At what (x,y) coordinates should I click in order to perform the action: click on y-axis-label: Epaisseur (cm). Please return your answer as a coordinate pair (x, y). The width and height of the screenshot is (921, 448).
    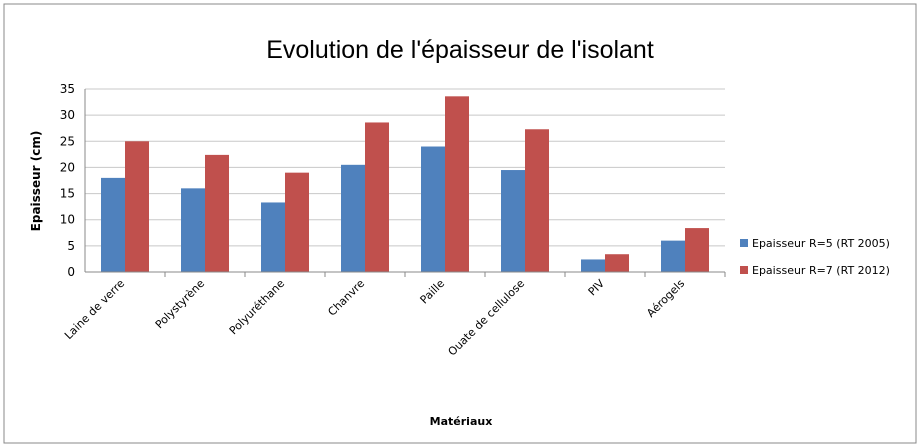
    Looking at the image, I should click on (36, 181).